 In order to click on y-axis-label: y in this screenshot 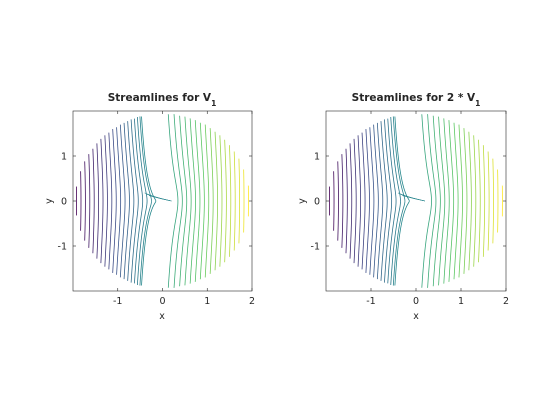, I will do `click(49, 201)`.